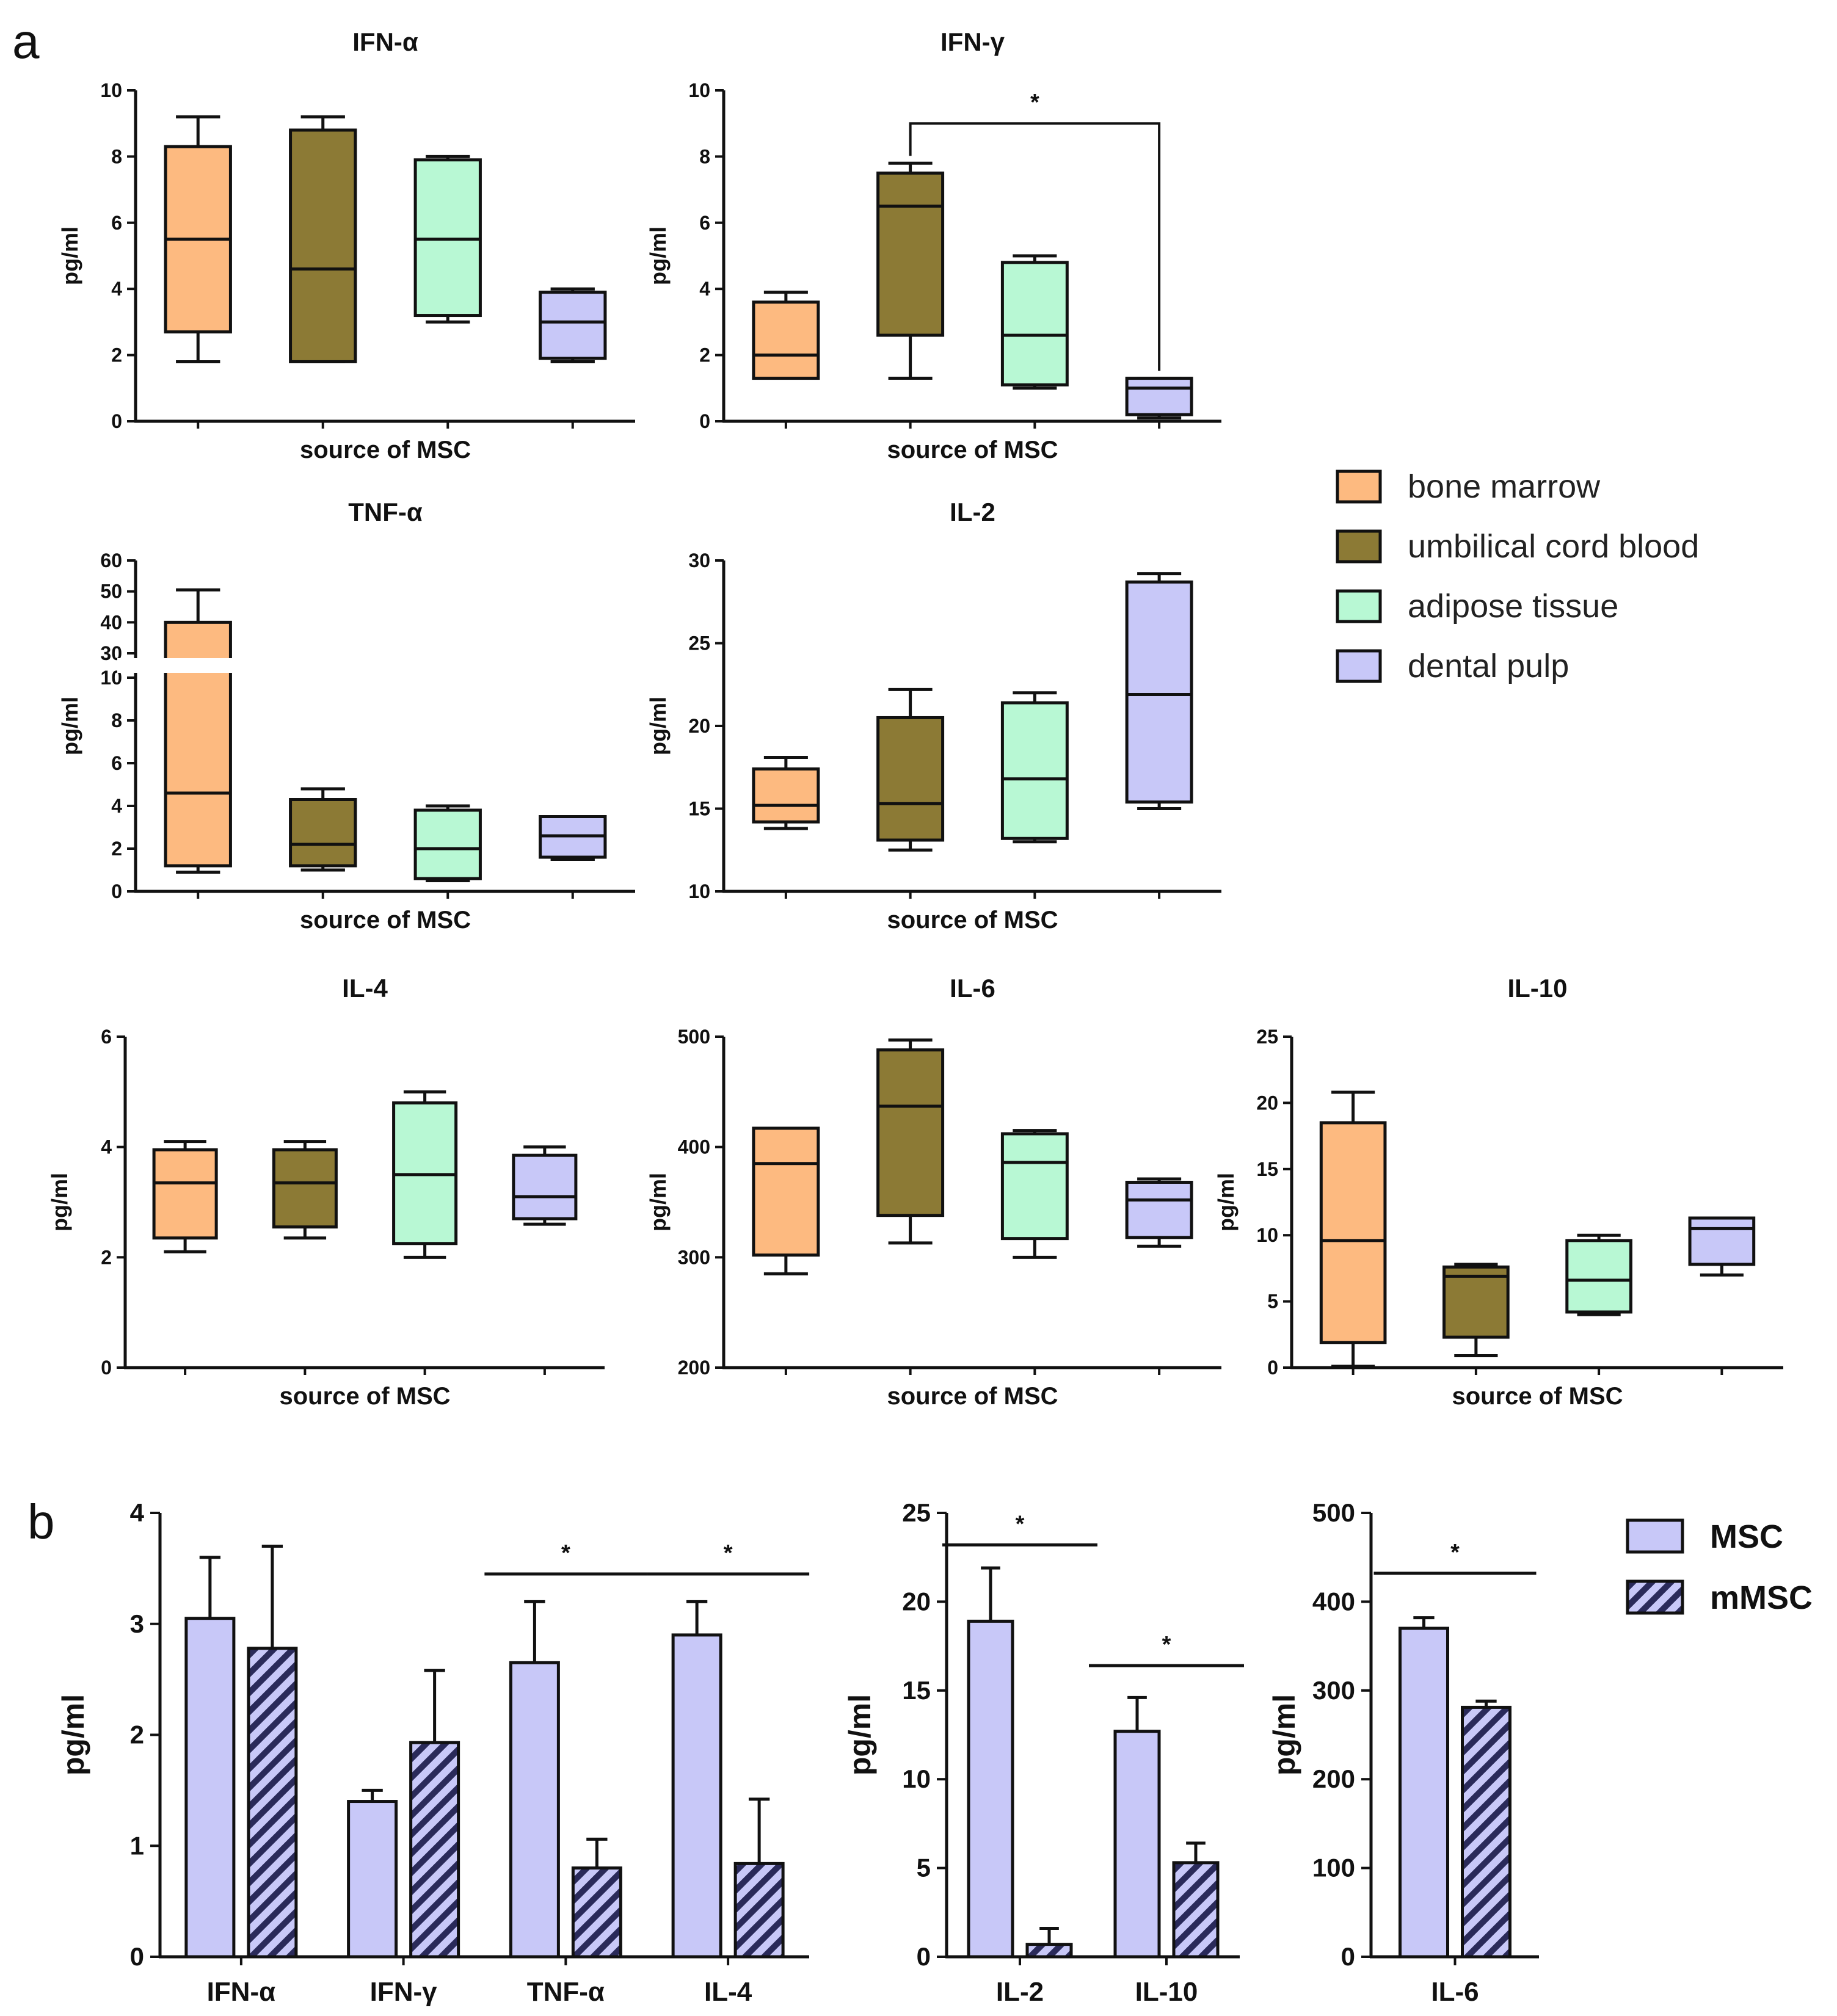 The width and height of the screenshot is (1837, 2016). I want to click on y-tick-label: 1, so click(137, 1845).